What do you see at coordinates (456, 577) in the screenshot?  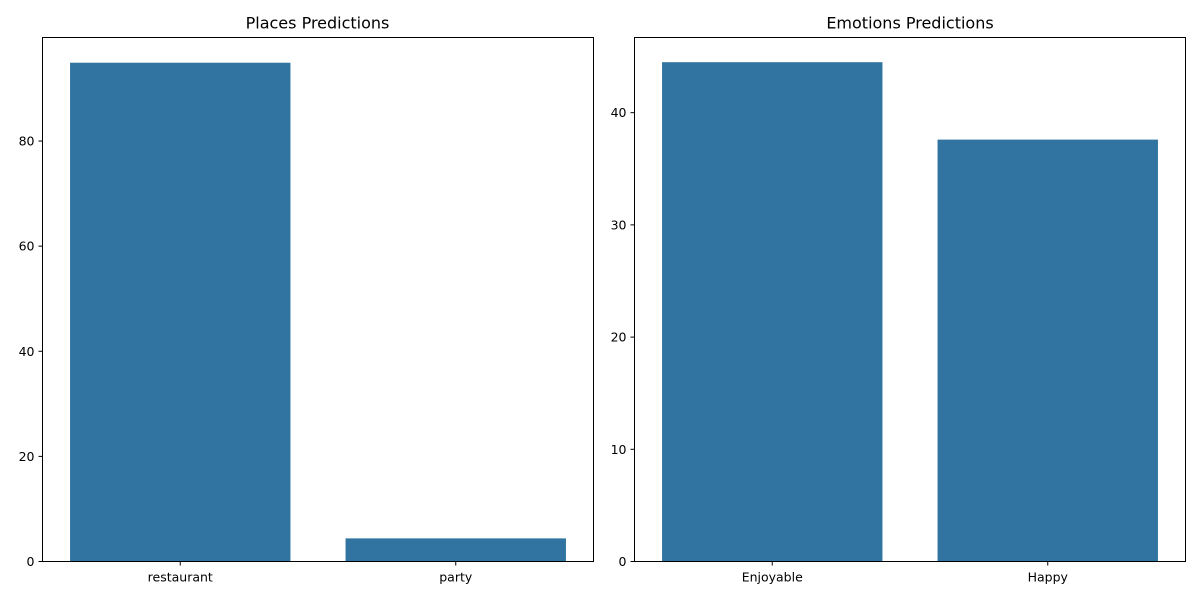 I see `x-tick-label: party` at bounding box center [456, 577].